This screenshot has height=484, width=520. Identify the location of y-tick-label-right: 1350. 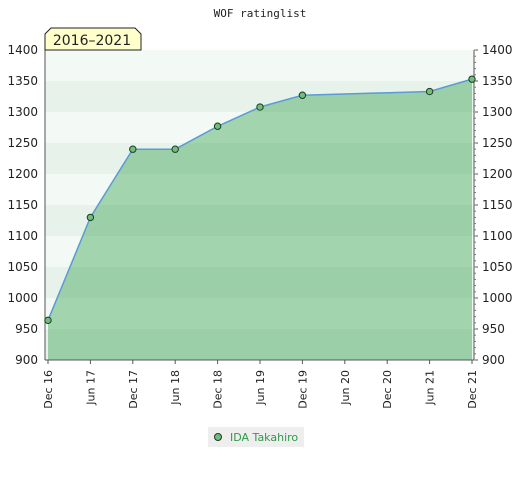
(497, 81).